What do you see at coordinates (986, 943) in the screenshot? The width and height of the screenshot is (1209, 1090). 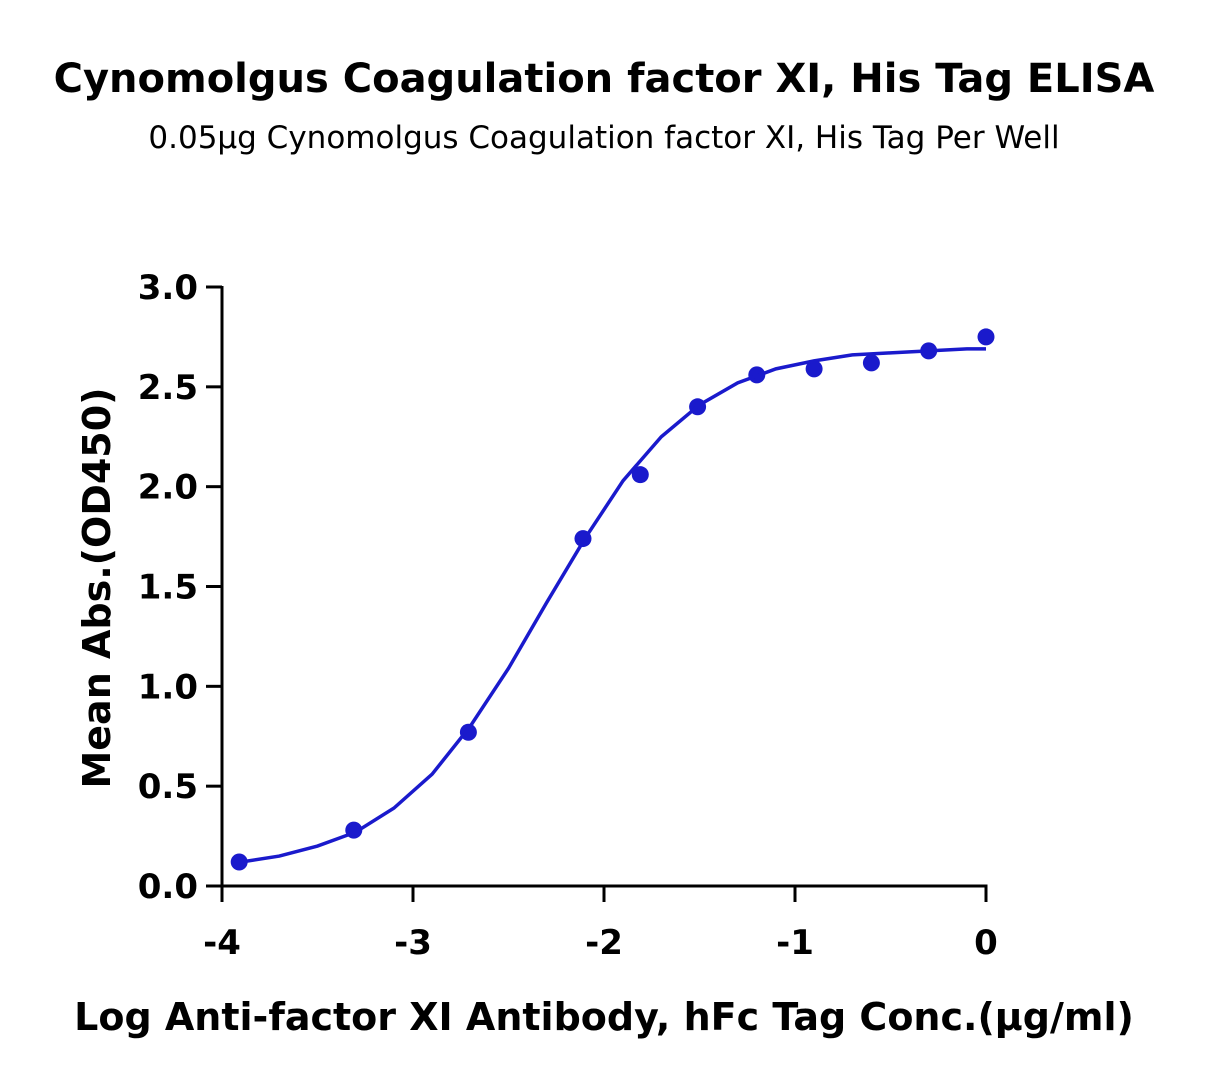 I see `x-tick-label: 0` at bounding box center [986, 943].